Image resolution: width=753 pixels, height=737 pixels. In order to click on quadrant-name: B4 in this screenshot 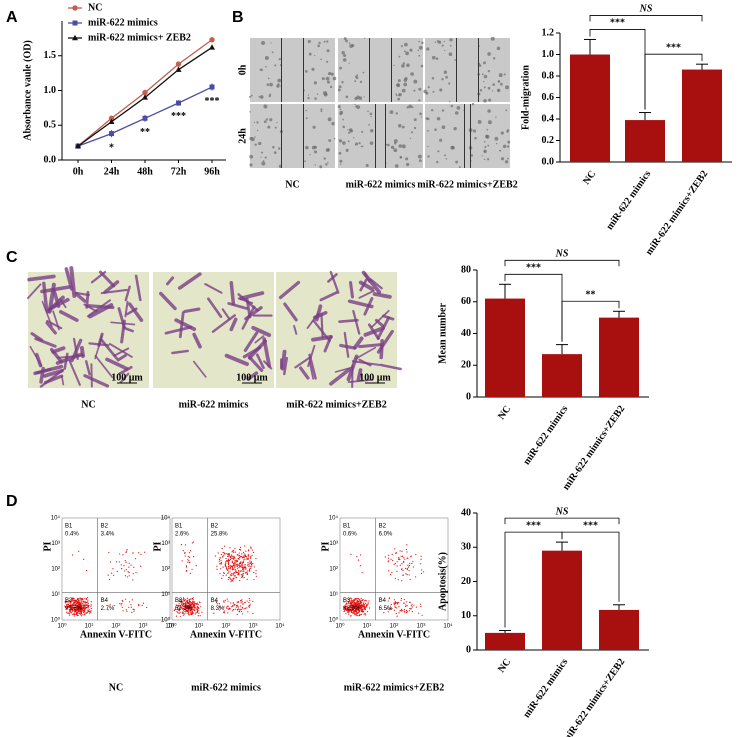, I will do `click(383, 601)`.